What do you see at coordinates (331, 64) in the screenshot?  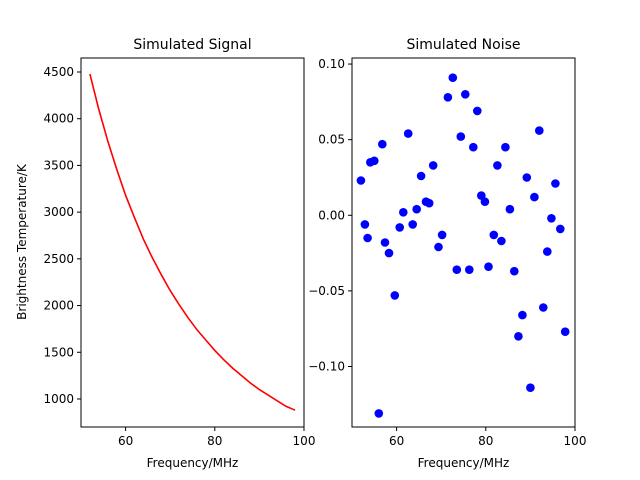 I see `noise-y-tick-label: 0.10` at bounding box center [331, 64].